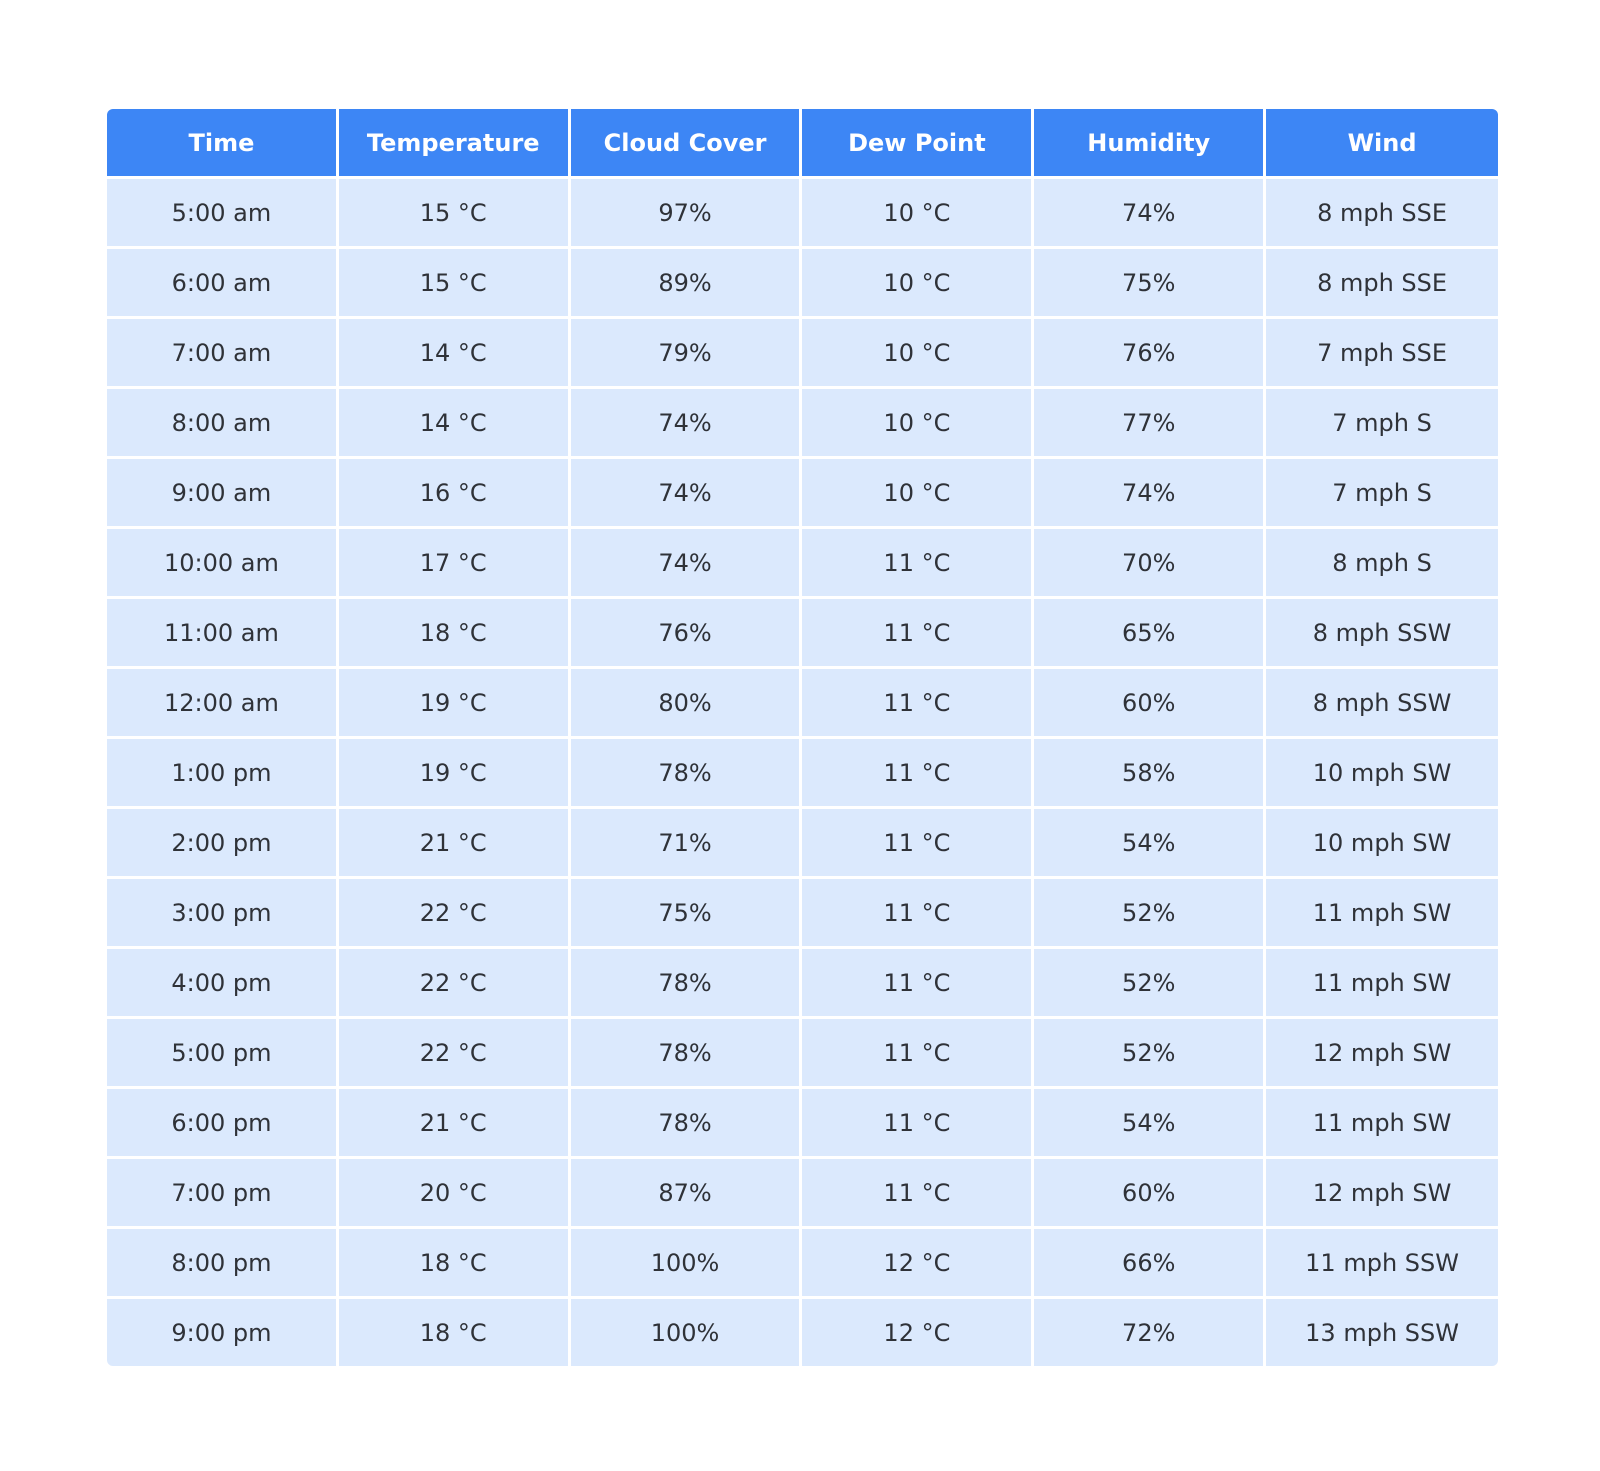  What do you see at coordinates (686, 704) in the screenshot?
I see `cell-cloud-cover: 80%` at bounding box center [686, 704].